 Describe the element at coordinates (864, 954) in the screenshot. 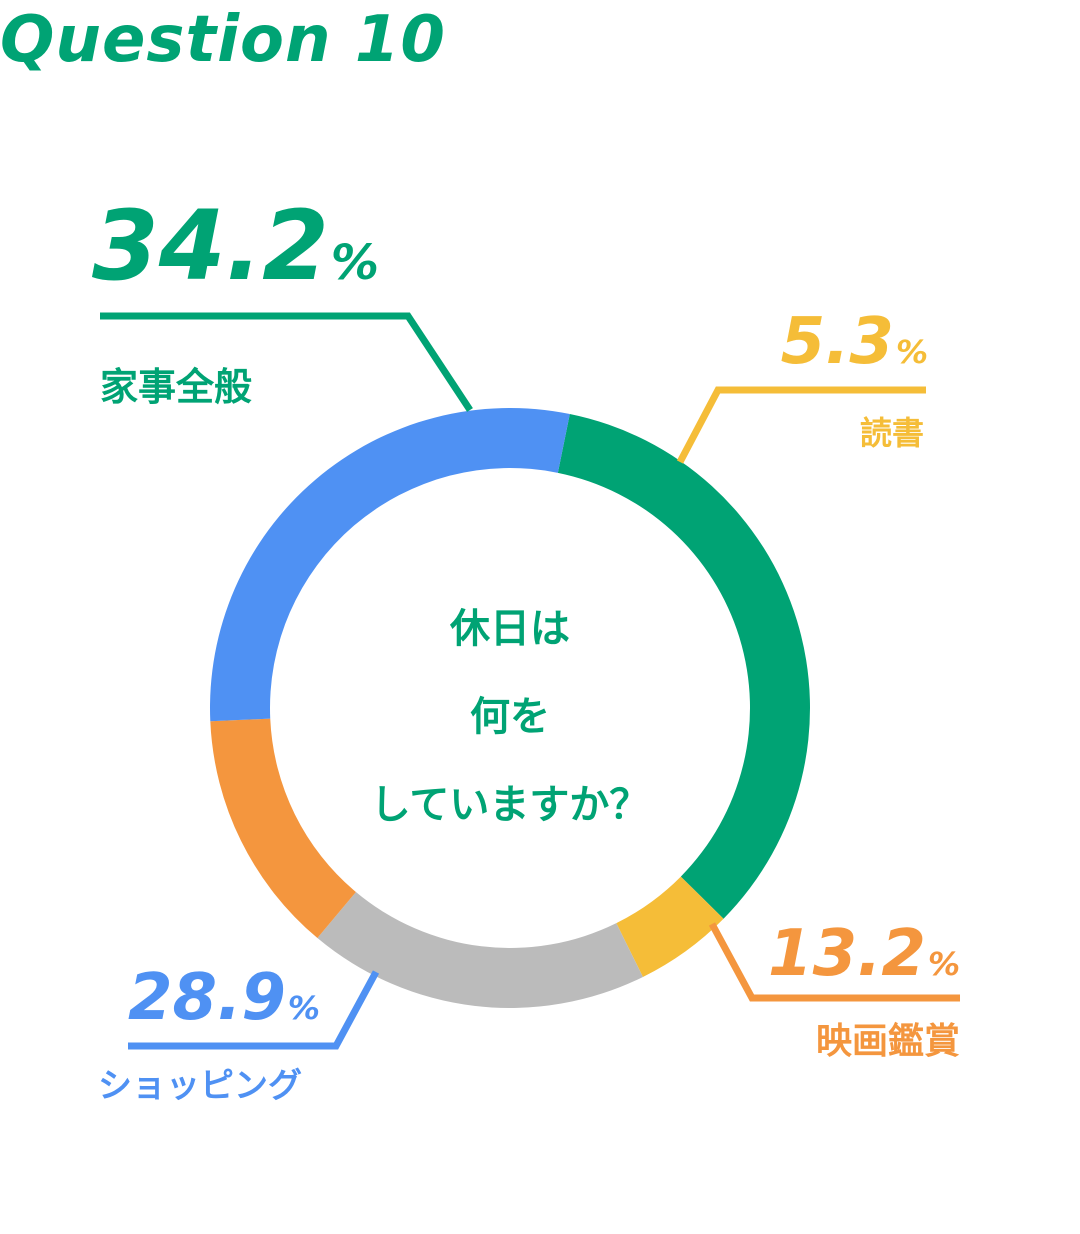

I see `slice-value-label: 13.2%` at that location.